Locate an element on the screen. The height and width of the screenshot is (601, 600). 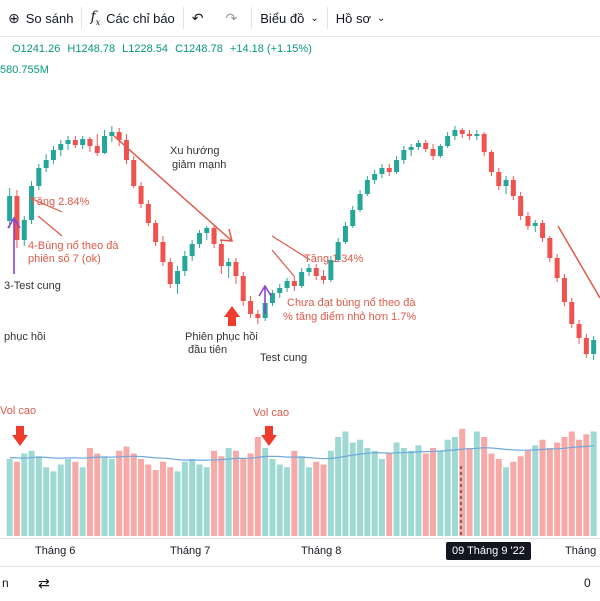
indicators-button: fx Các chỉ báo is located at coordinates (132, 18).